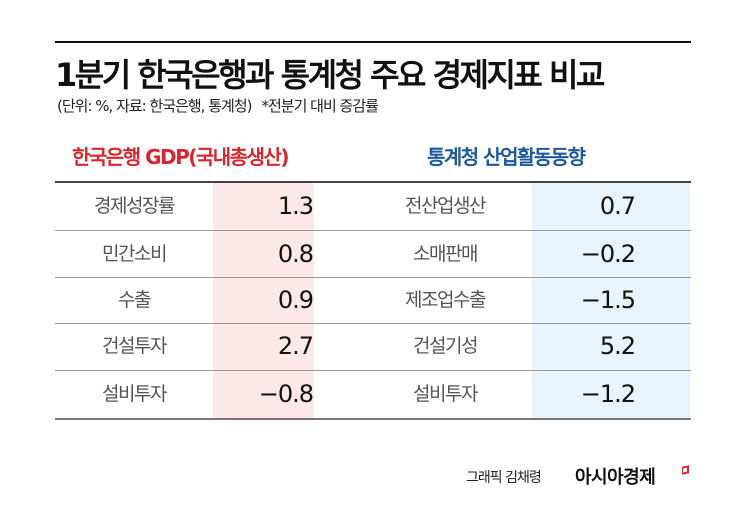 This screenshot has width=745, height=510. Describe the element at coordinates (373, 42) in the screenshot. I see `top-rule` at that location.